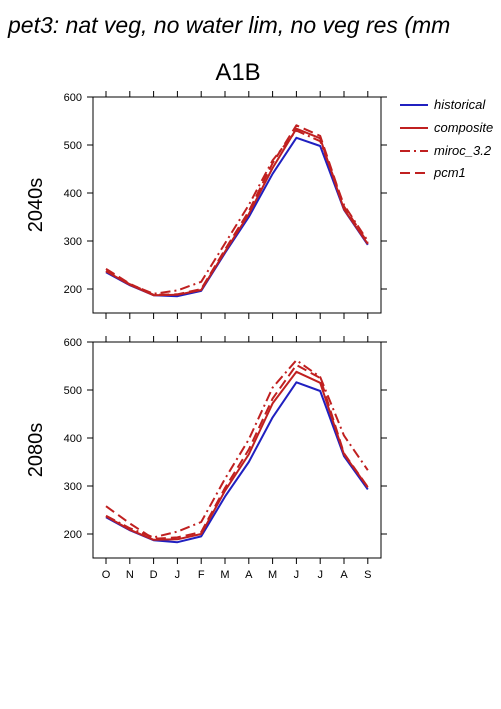  Describe the element at coordinates (130, 575) in the screenshot. I see `x-tick-label: N` at that location.